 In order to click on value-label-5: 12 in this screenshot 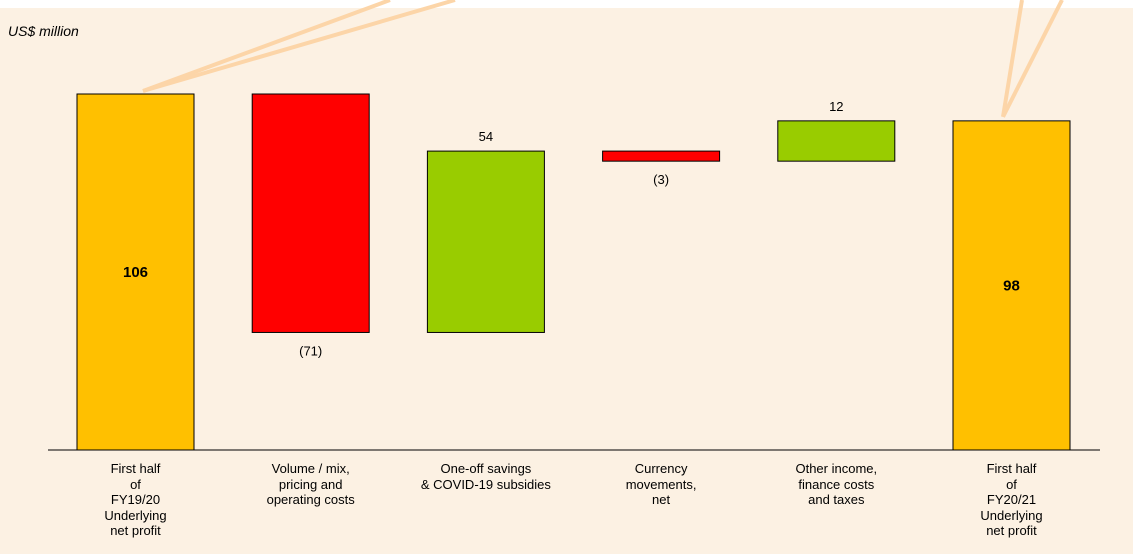, I will do `click(836, 106)`.